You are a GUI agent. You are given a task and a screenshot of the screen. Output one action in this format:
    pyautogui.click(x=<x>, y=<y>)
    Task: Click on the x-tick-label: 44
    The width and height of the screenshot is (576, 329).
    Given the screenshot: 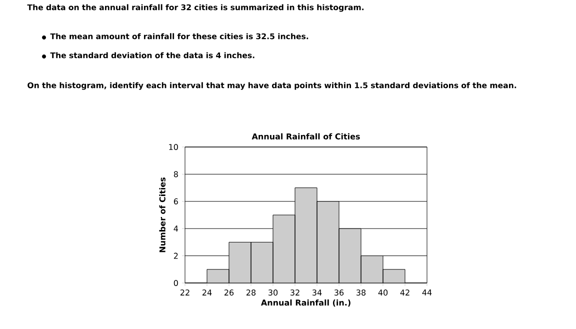 What is the action you would take?
    pyautogui.click(x=427, y=293)
    